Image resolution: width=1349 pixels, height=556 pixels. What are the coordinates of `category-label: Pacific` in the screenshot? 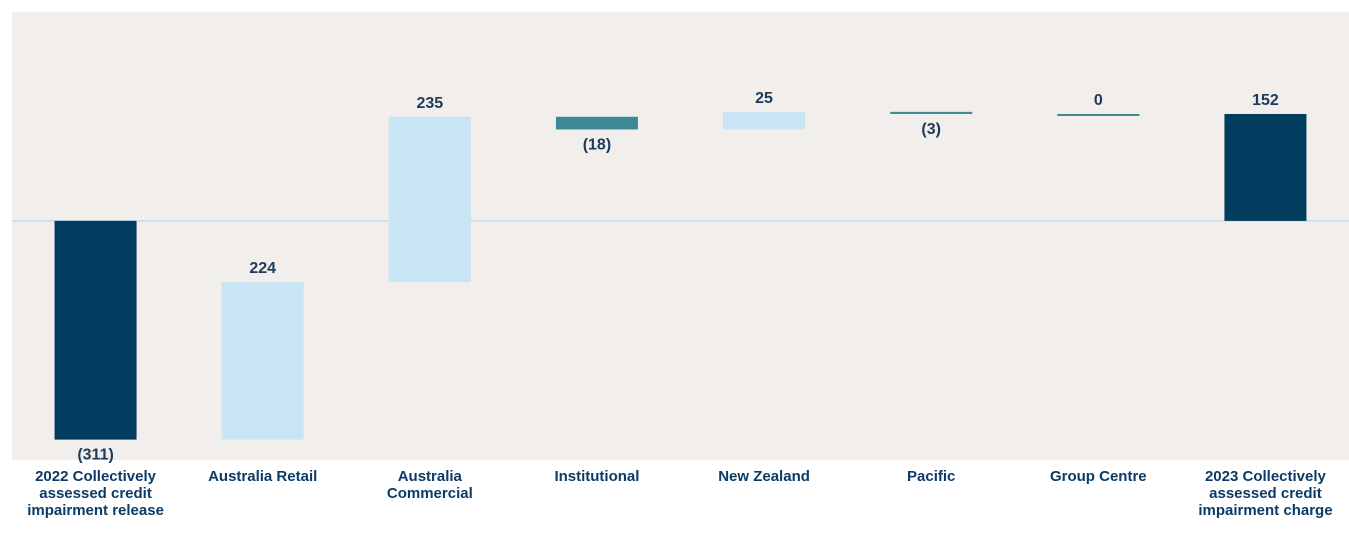 It's located at (931, 476).